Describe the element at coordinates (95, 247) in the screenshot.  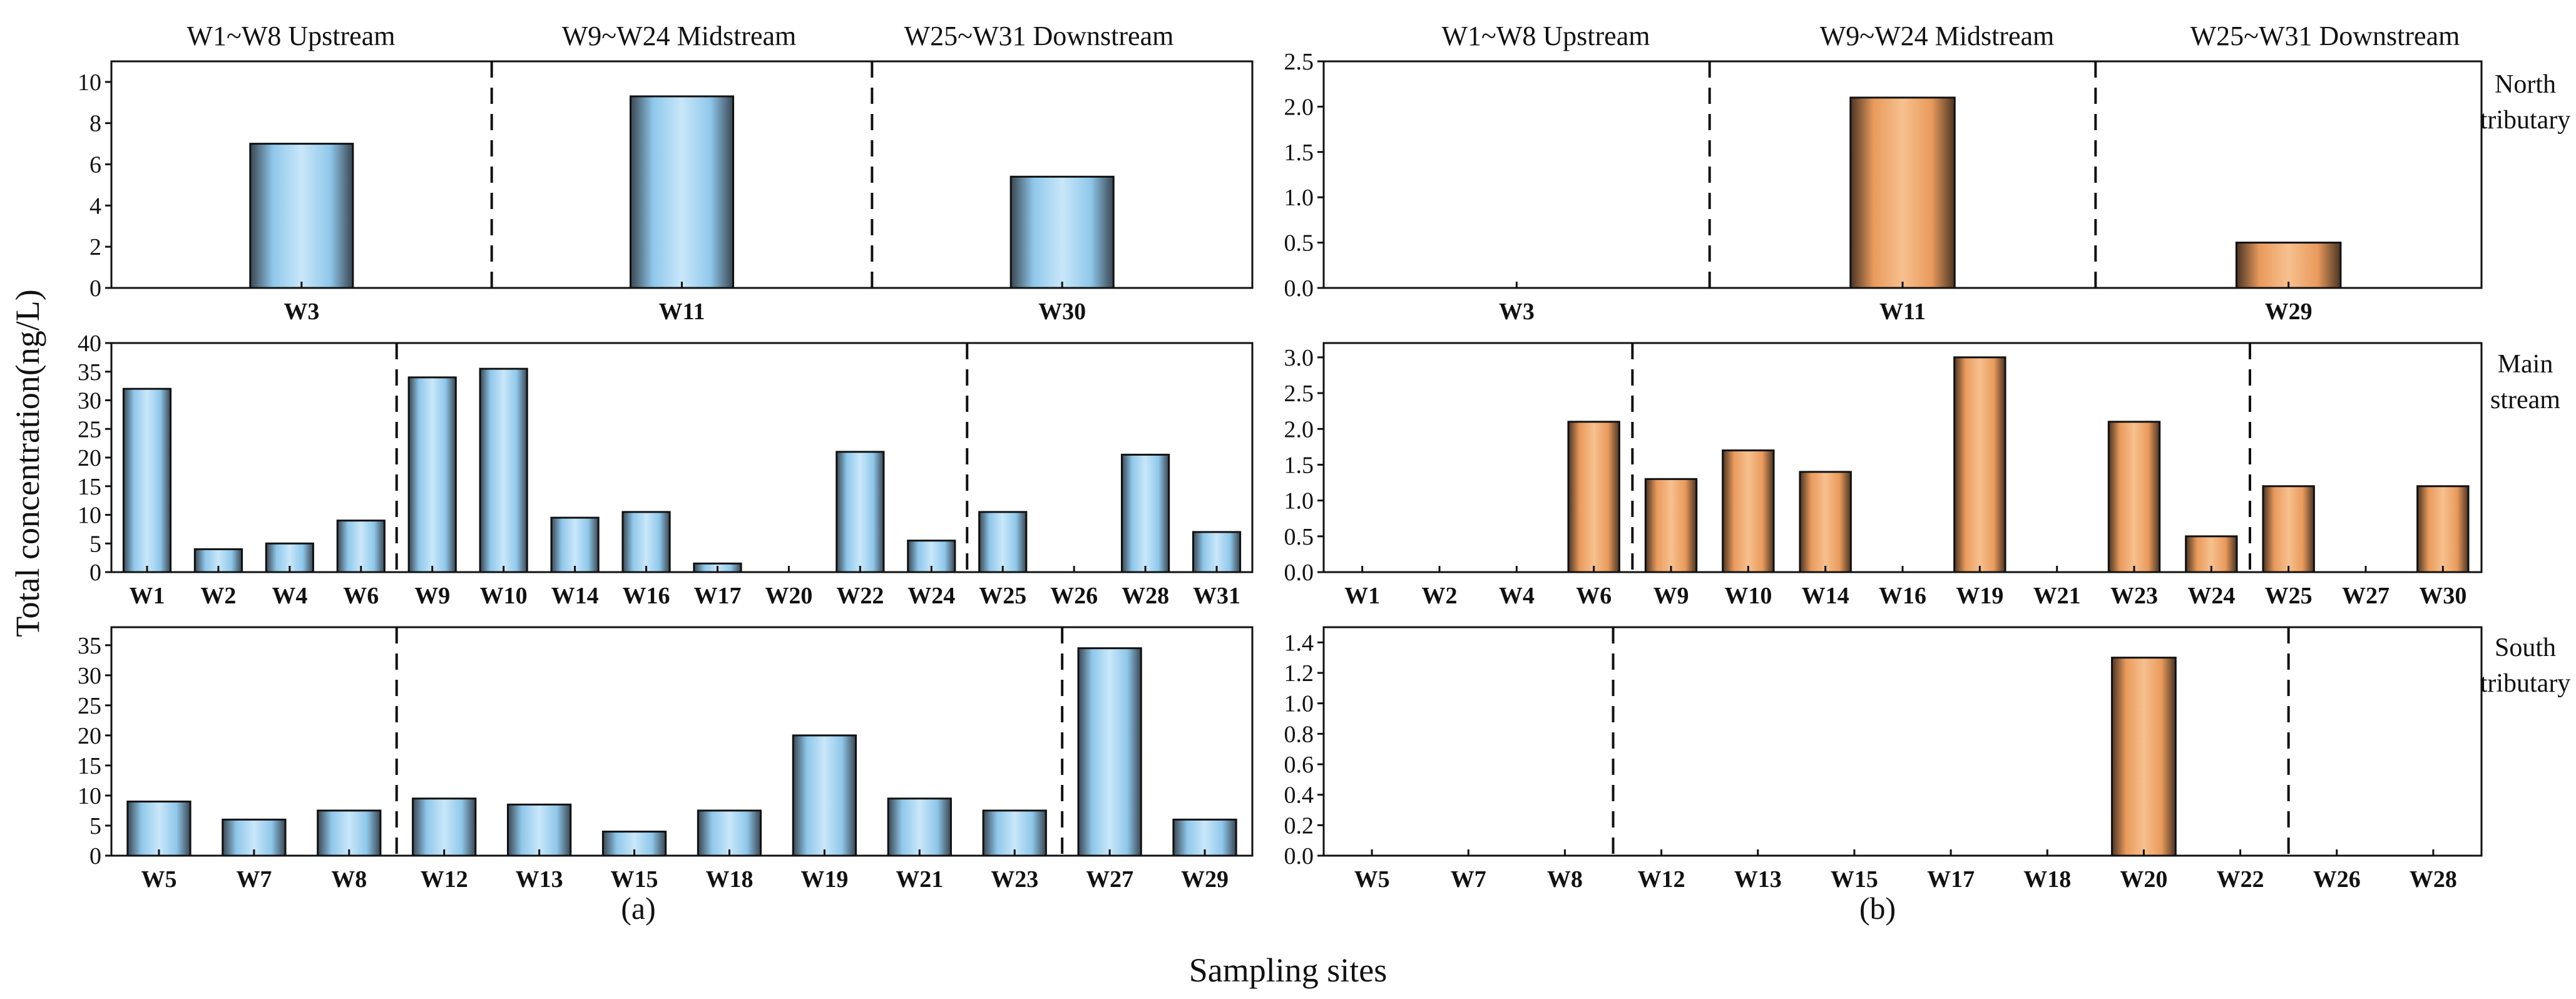
I see `y-tick-label: 2` at that location.